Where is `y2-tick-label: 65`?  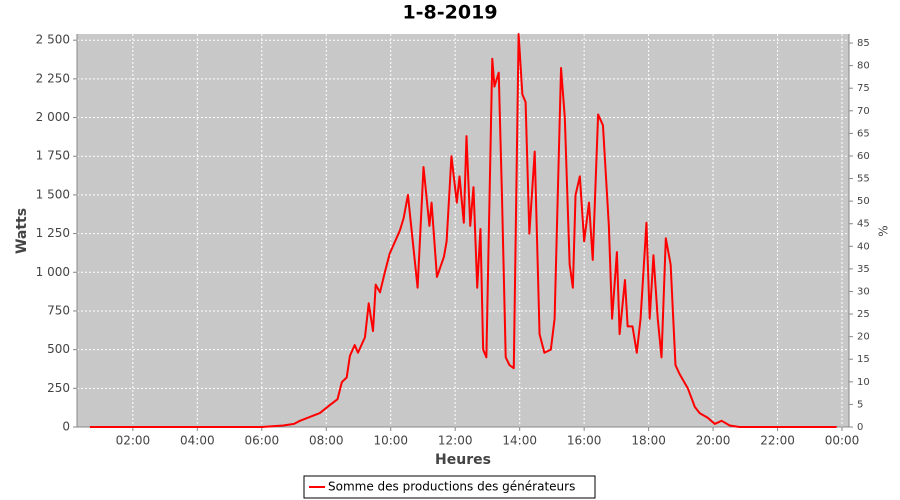
y2-tick-label: 65 is located at coordinates (863, 133).